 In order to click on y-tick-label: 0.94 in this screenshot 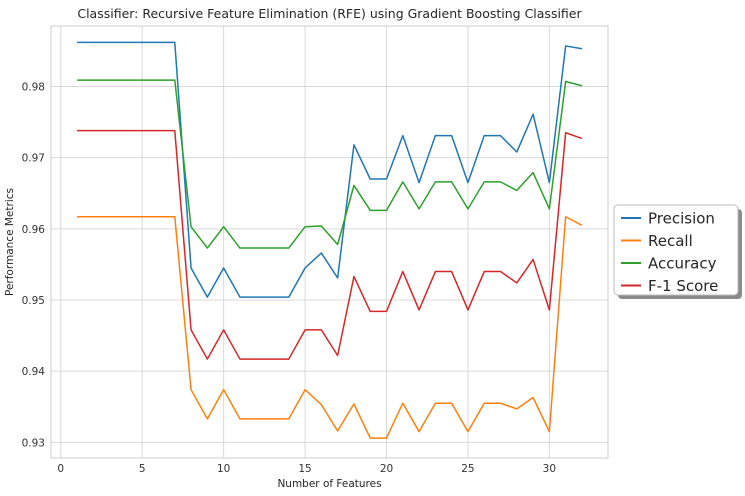, I will do `click(34, 372)`.